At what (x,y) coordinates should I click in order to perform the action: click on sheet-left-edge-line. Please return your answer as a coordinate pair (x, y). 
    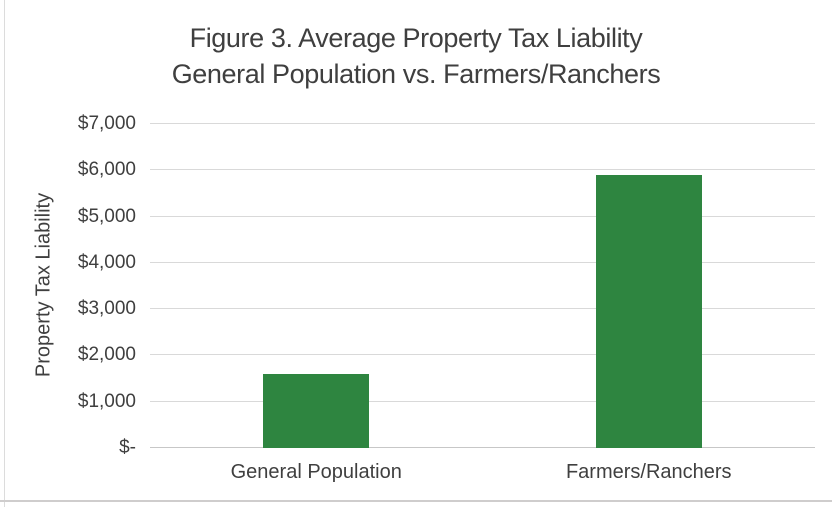
    Looking at the image, I should click on (4, 253).